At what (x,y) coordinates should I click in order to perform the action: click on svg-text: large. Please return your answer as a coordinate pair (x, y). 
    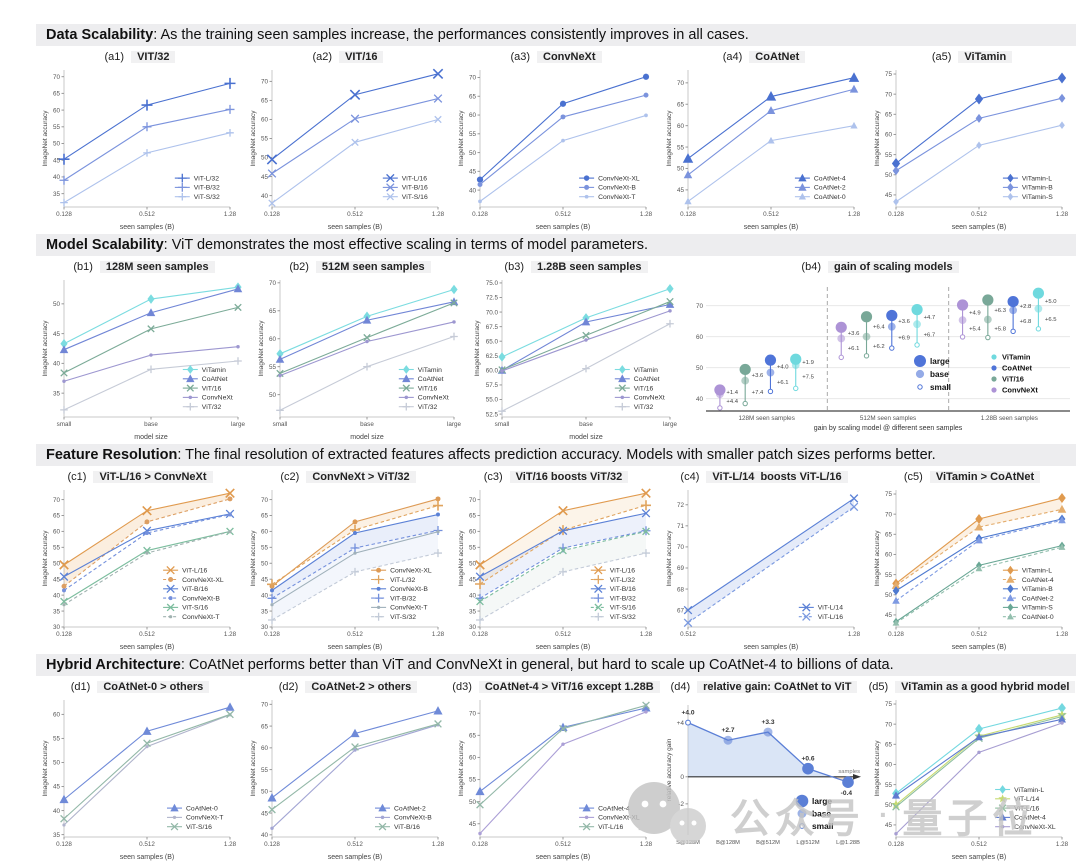
    Looking at the image, I should click on (238, 424).